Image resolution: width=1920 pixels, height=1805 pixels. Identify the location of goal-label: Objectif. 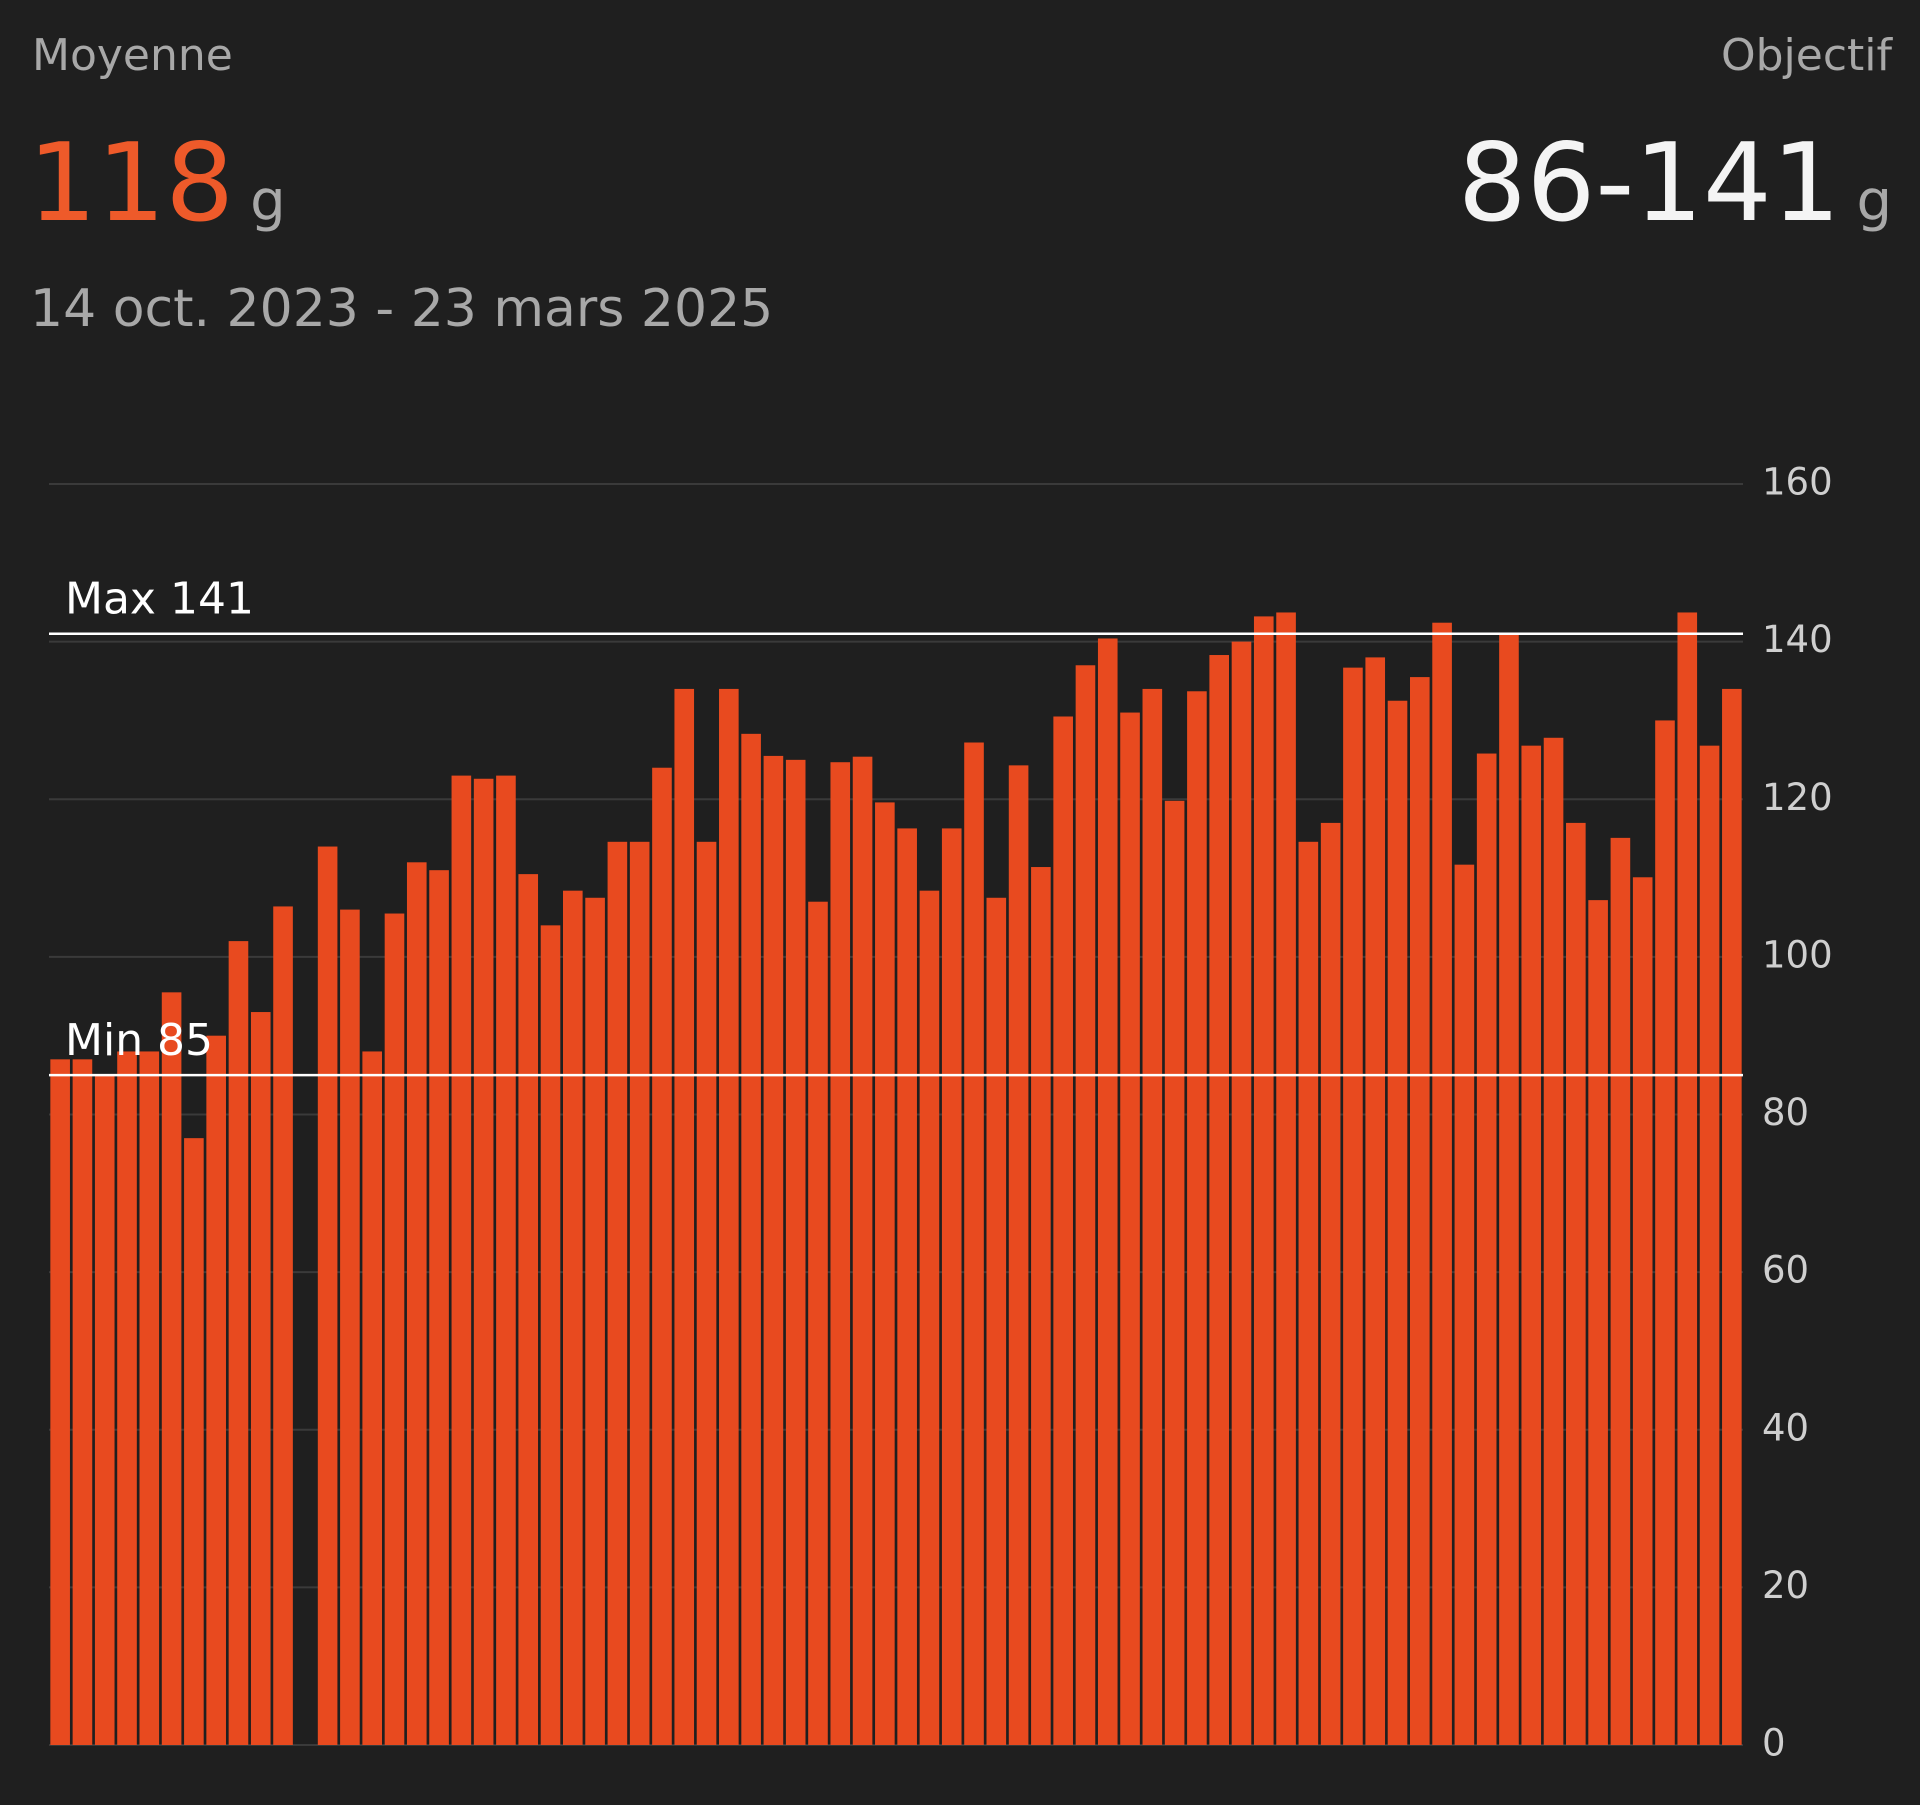
(1807, 55).